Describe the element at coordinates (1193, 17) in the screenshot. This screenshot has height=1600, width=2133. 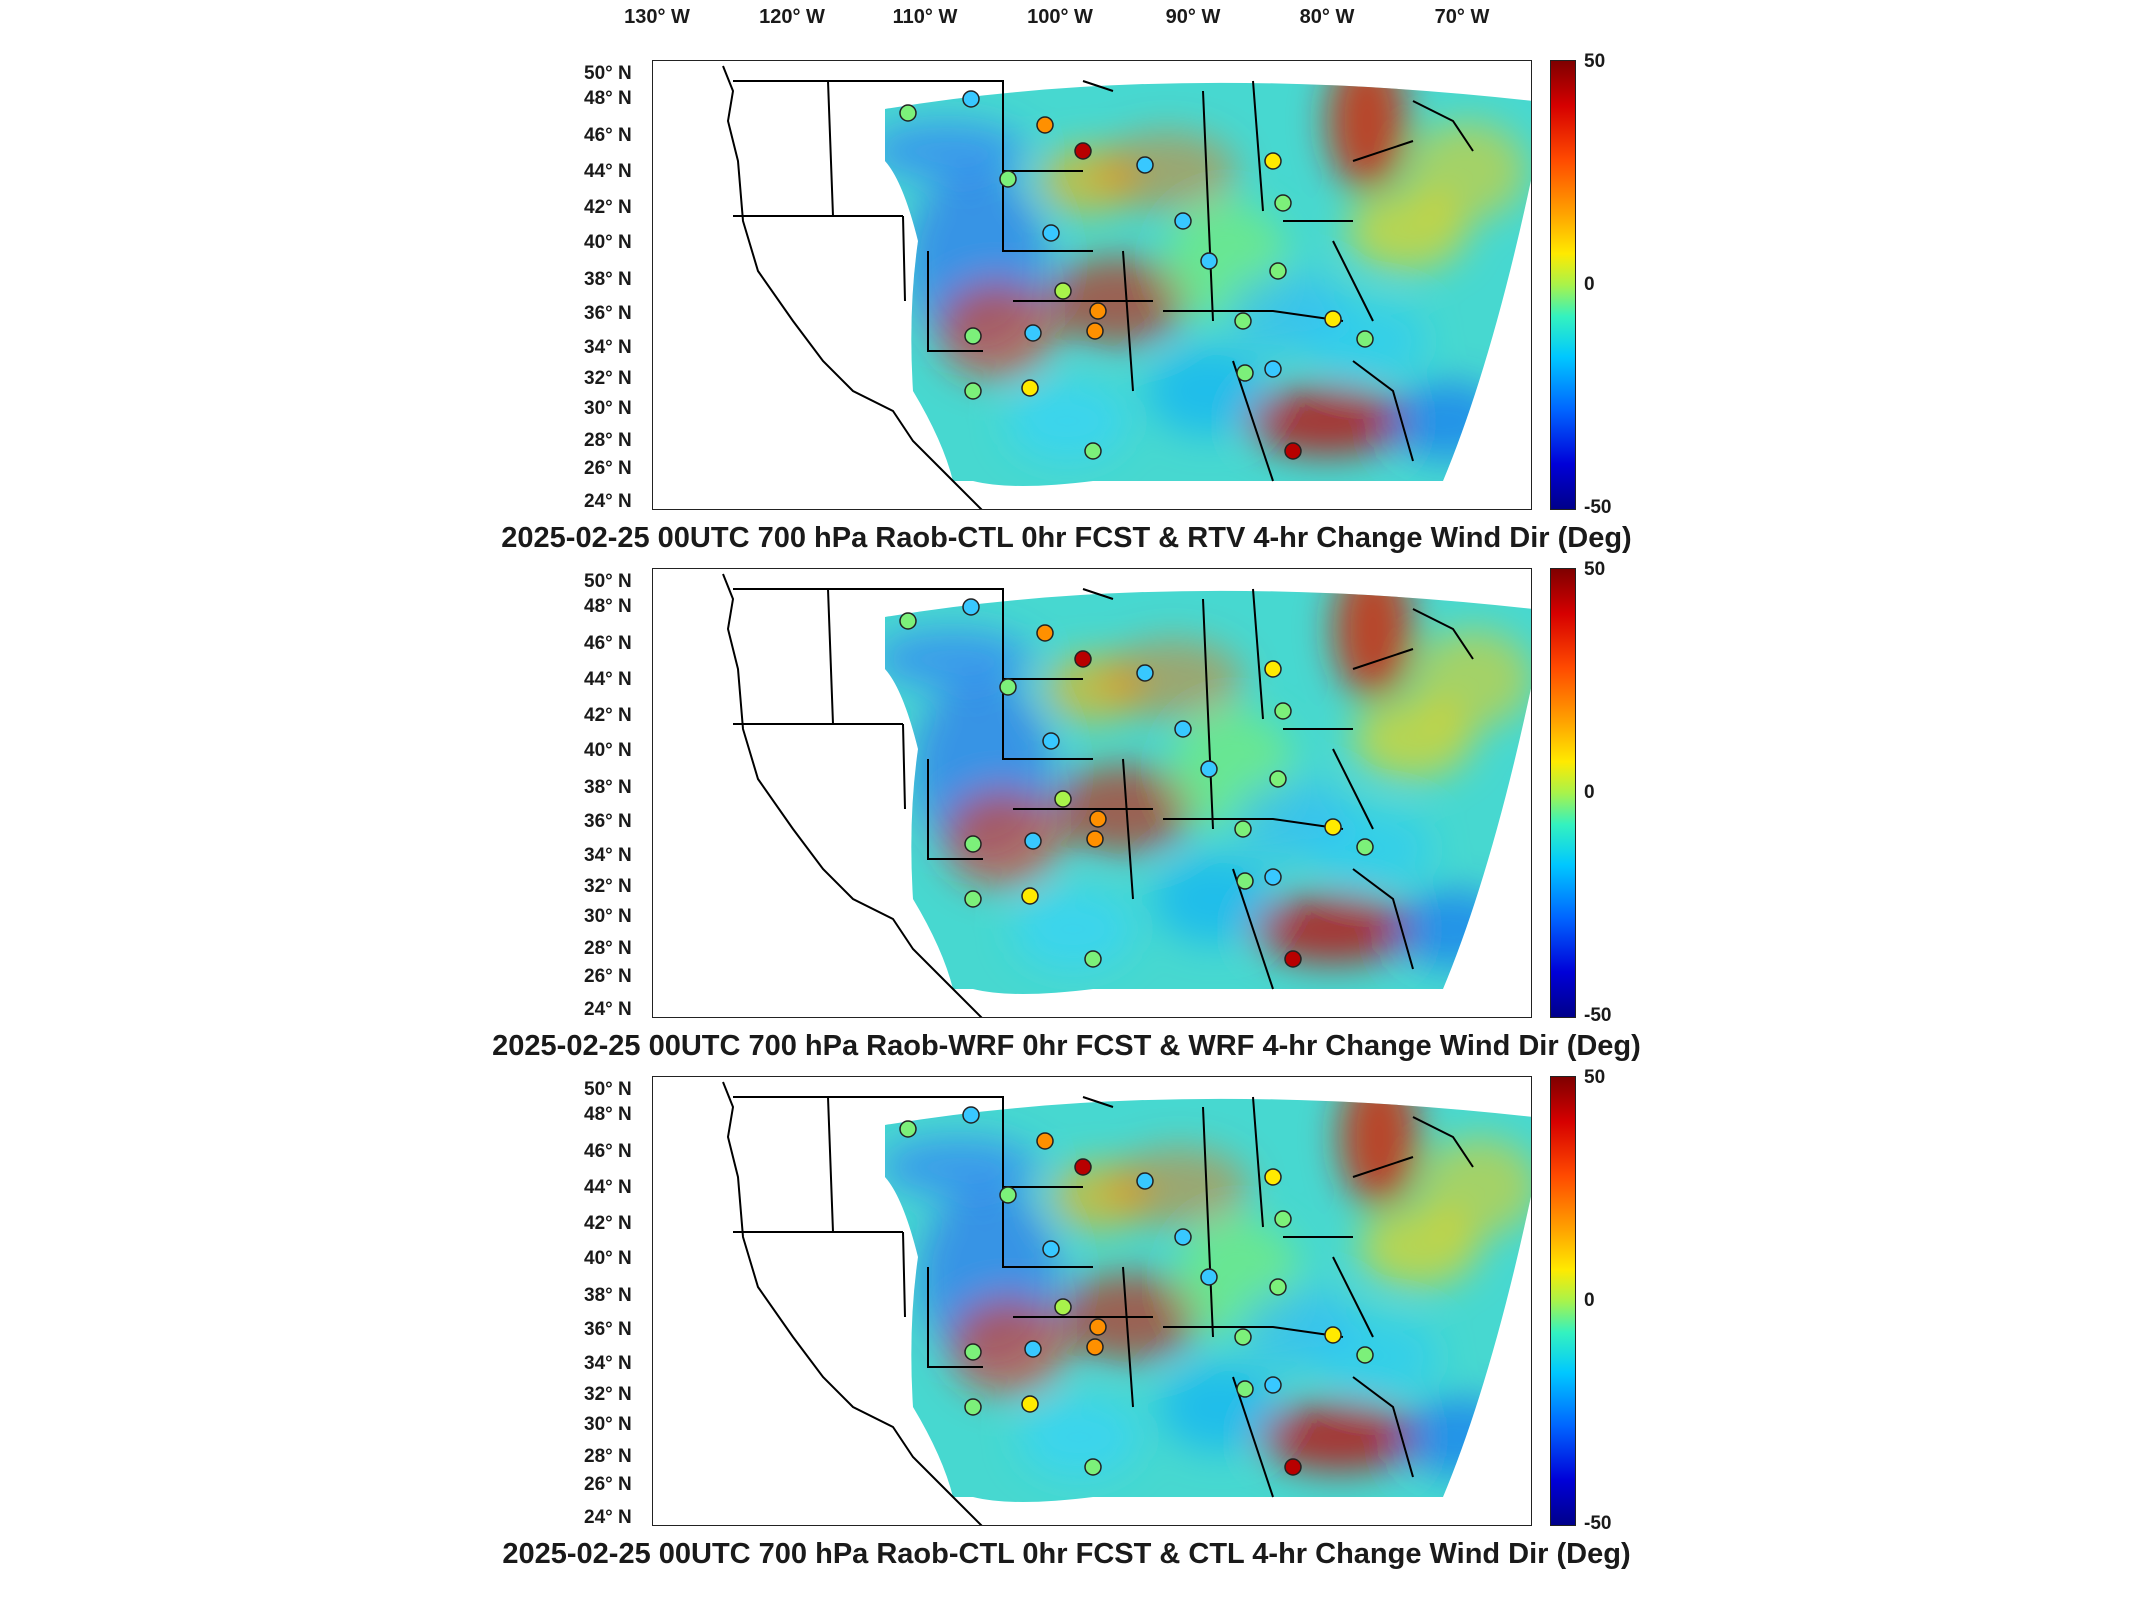
I see `lon-label-90w: 90° W` at that location.